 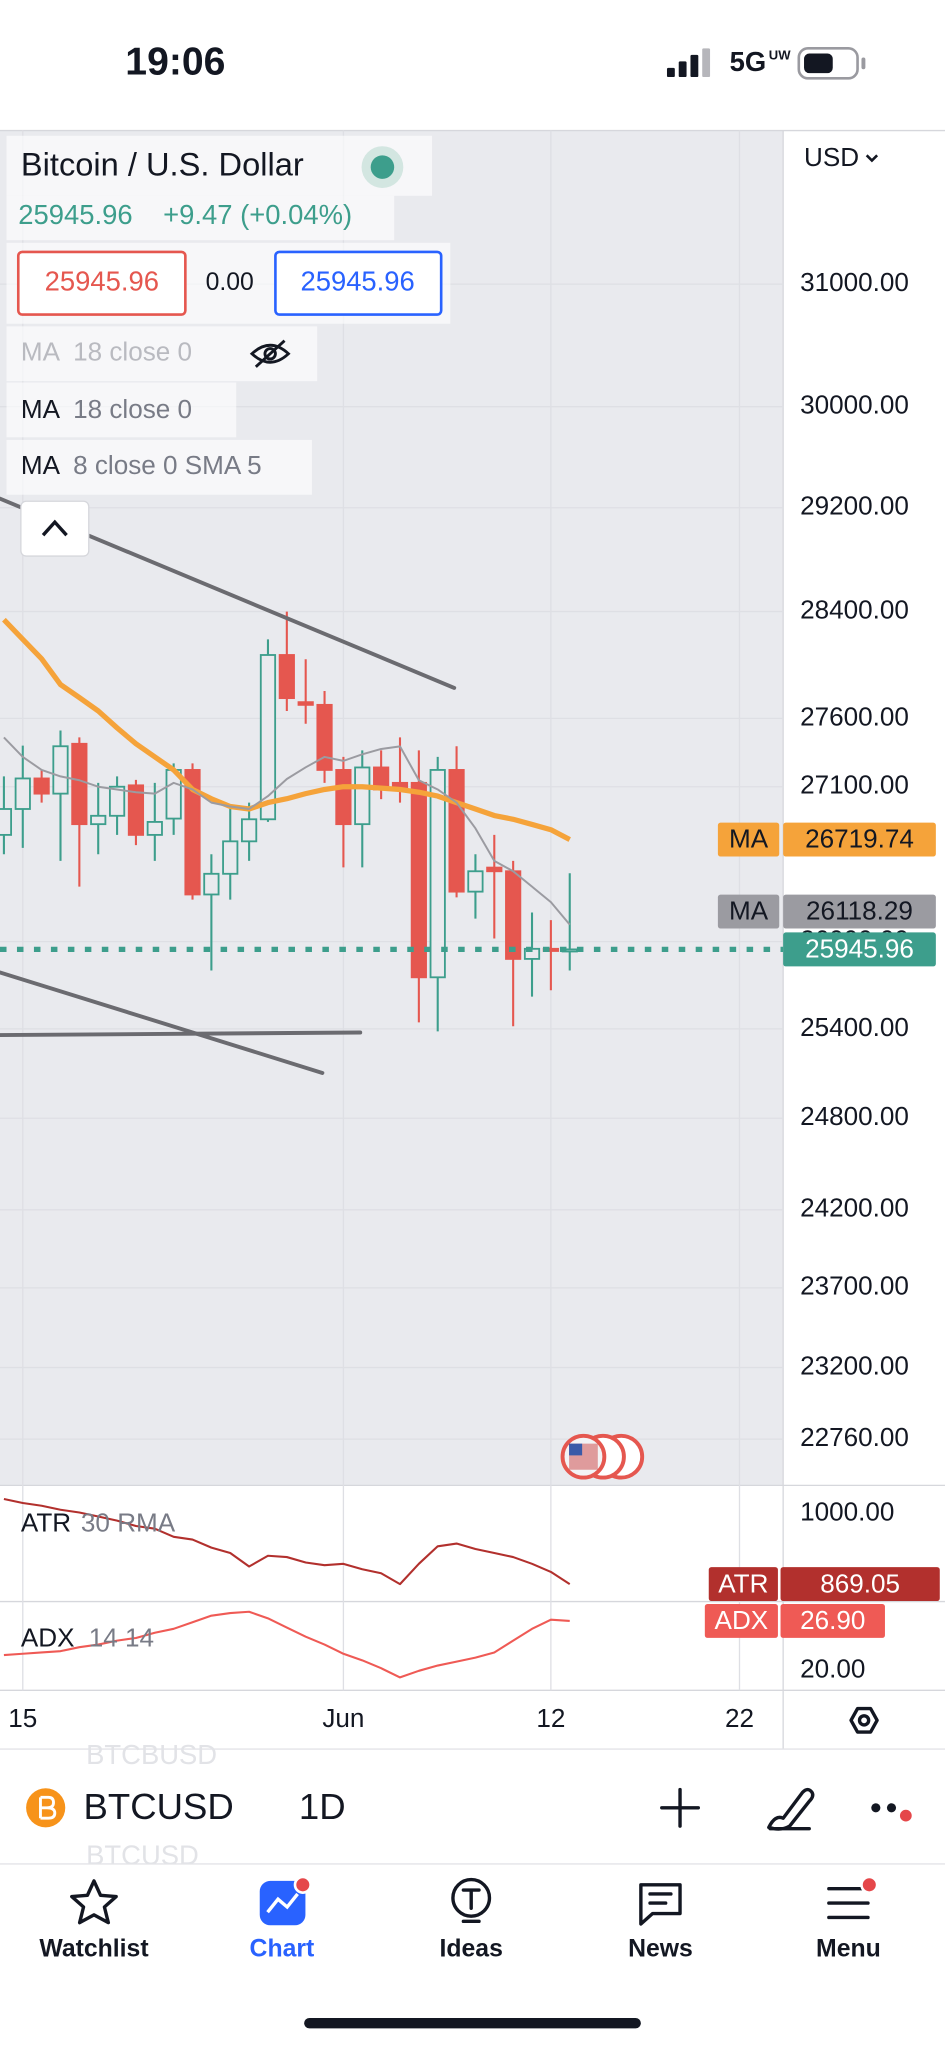 I want to click on sell-price: 25945.96, so click(x=102, y=281).